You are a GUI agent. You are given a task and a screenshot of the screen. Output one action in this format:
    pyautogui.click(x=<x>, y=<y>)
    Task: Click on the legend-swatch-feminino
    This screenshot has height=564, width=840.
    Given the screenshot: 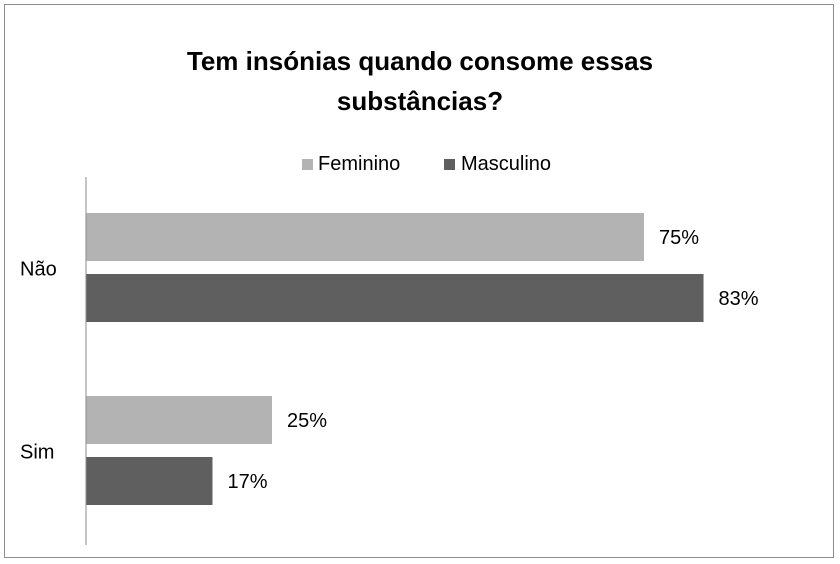 What is the action you would take?
    pyautogui.click(x=307, y=164)
    